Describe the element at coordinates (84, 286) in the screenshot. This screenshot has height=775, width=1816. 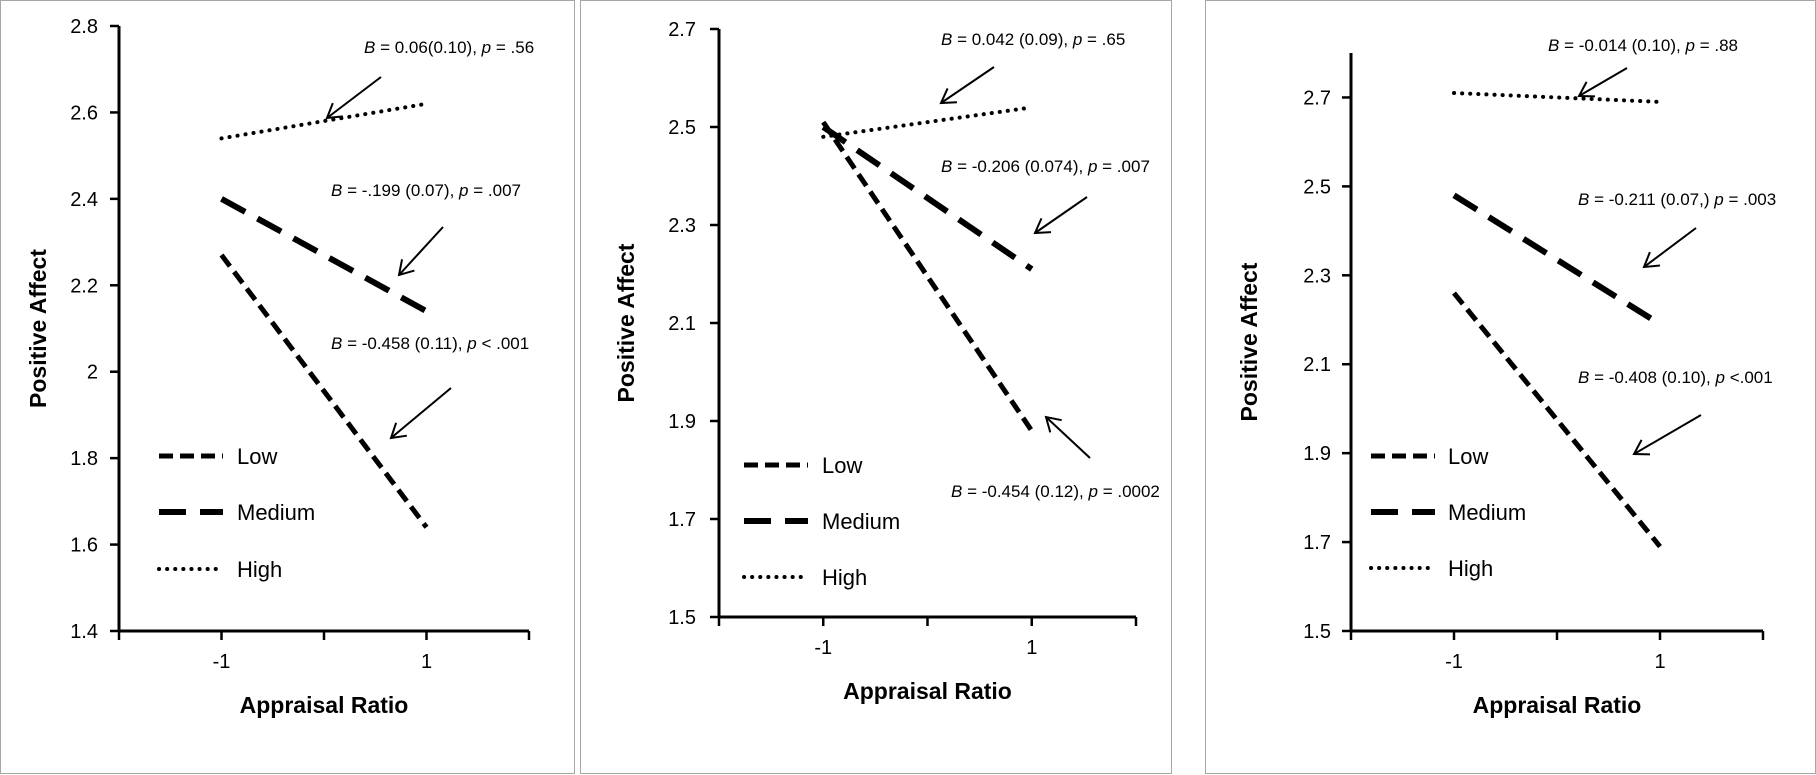
I see `y-tick-label: 2.2` at that location.